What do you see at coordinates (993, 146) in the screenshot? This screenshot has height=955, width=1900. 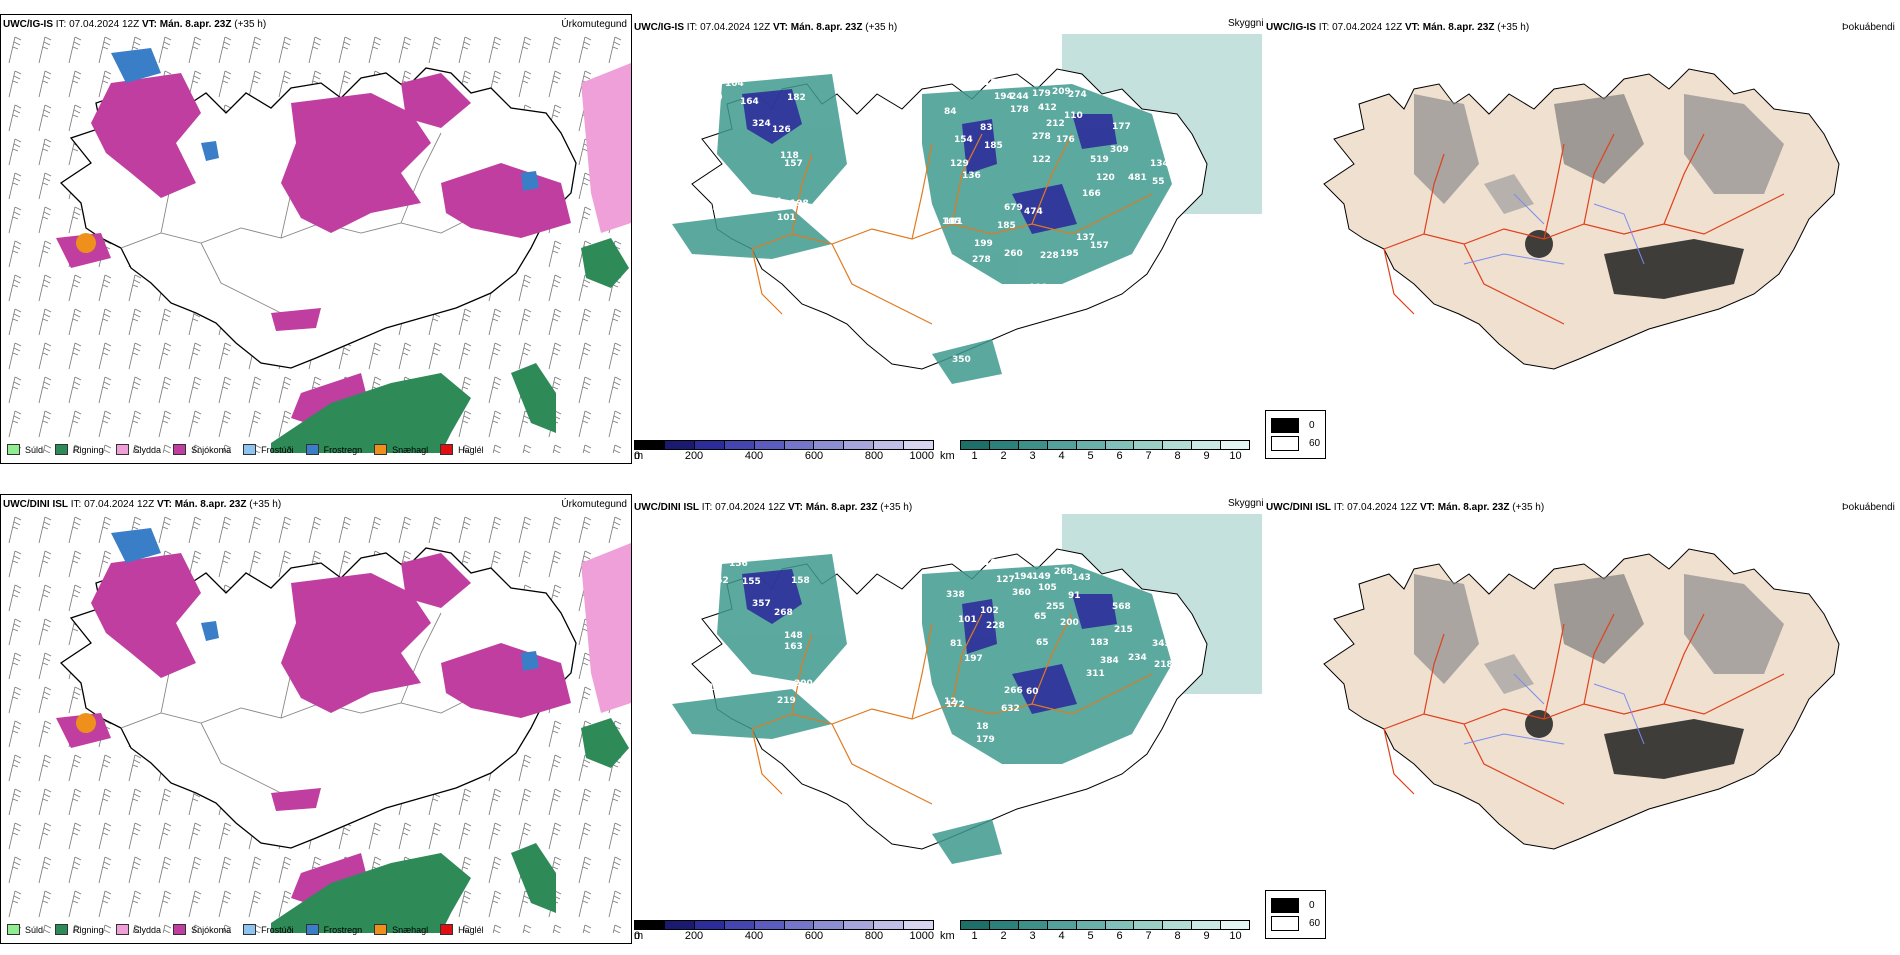 I see `visibility-value: 185` at bounding box center [993, 146].